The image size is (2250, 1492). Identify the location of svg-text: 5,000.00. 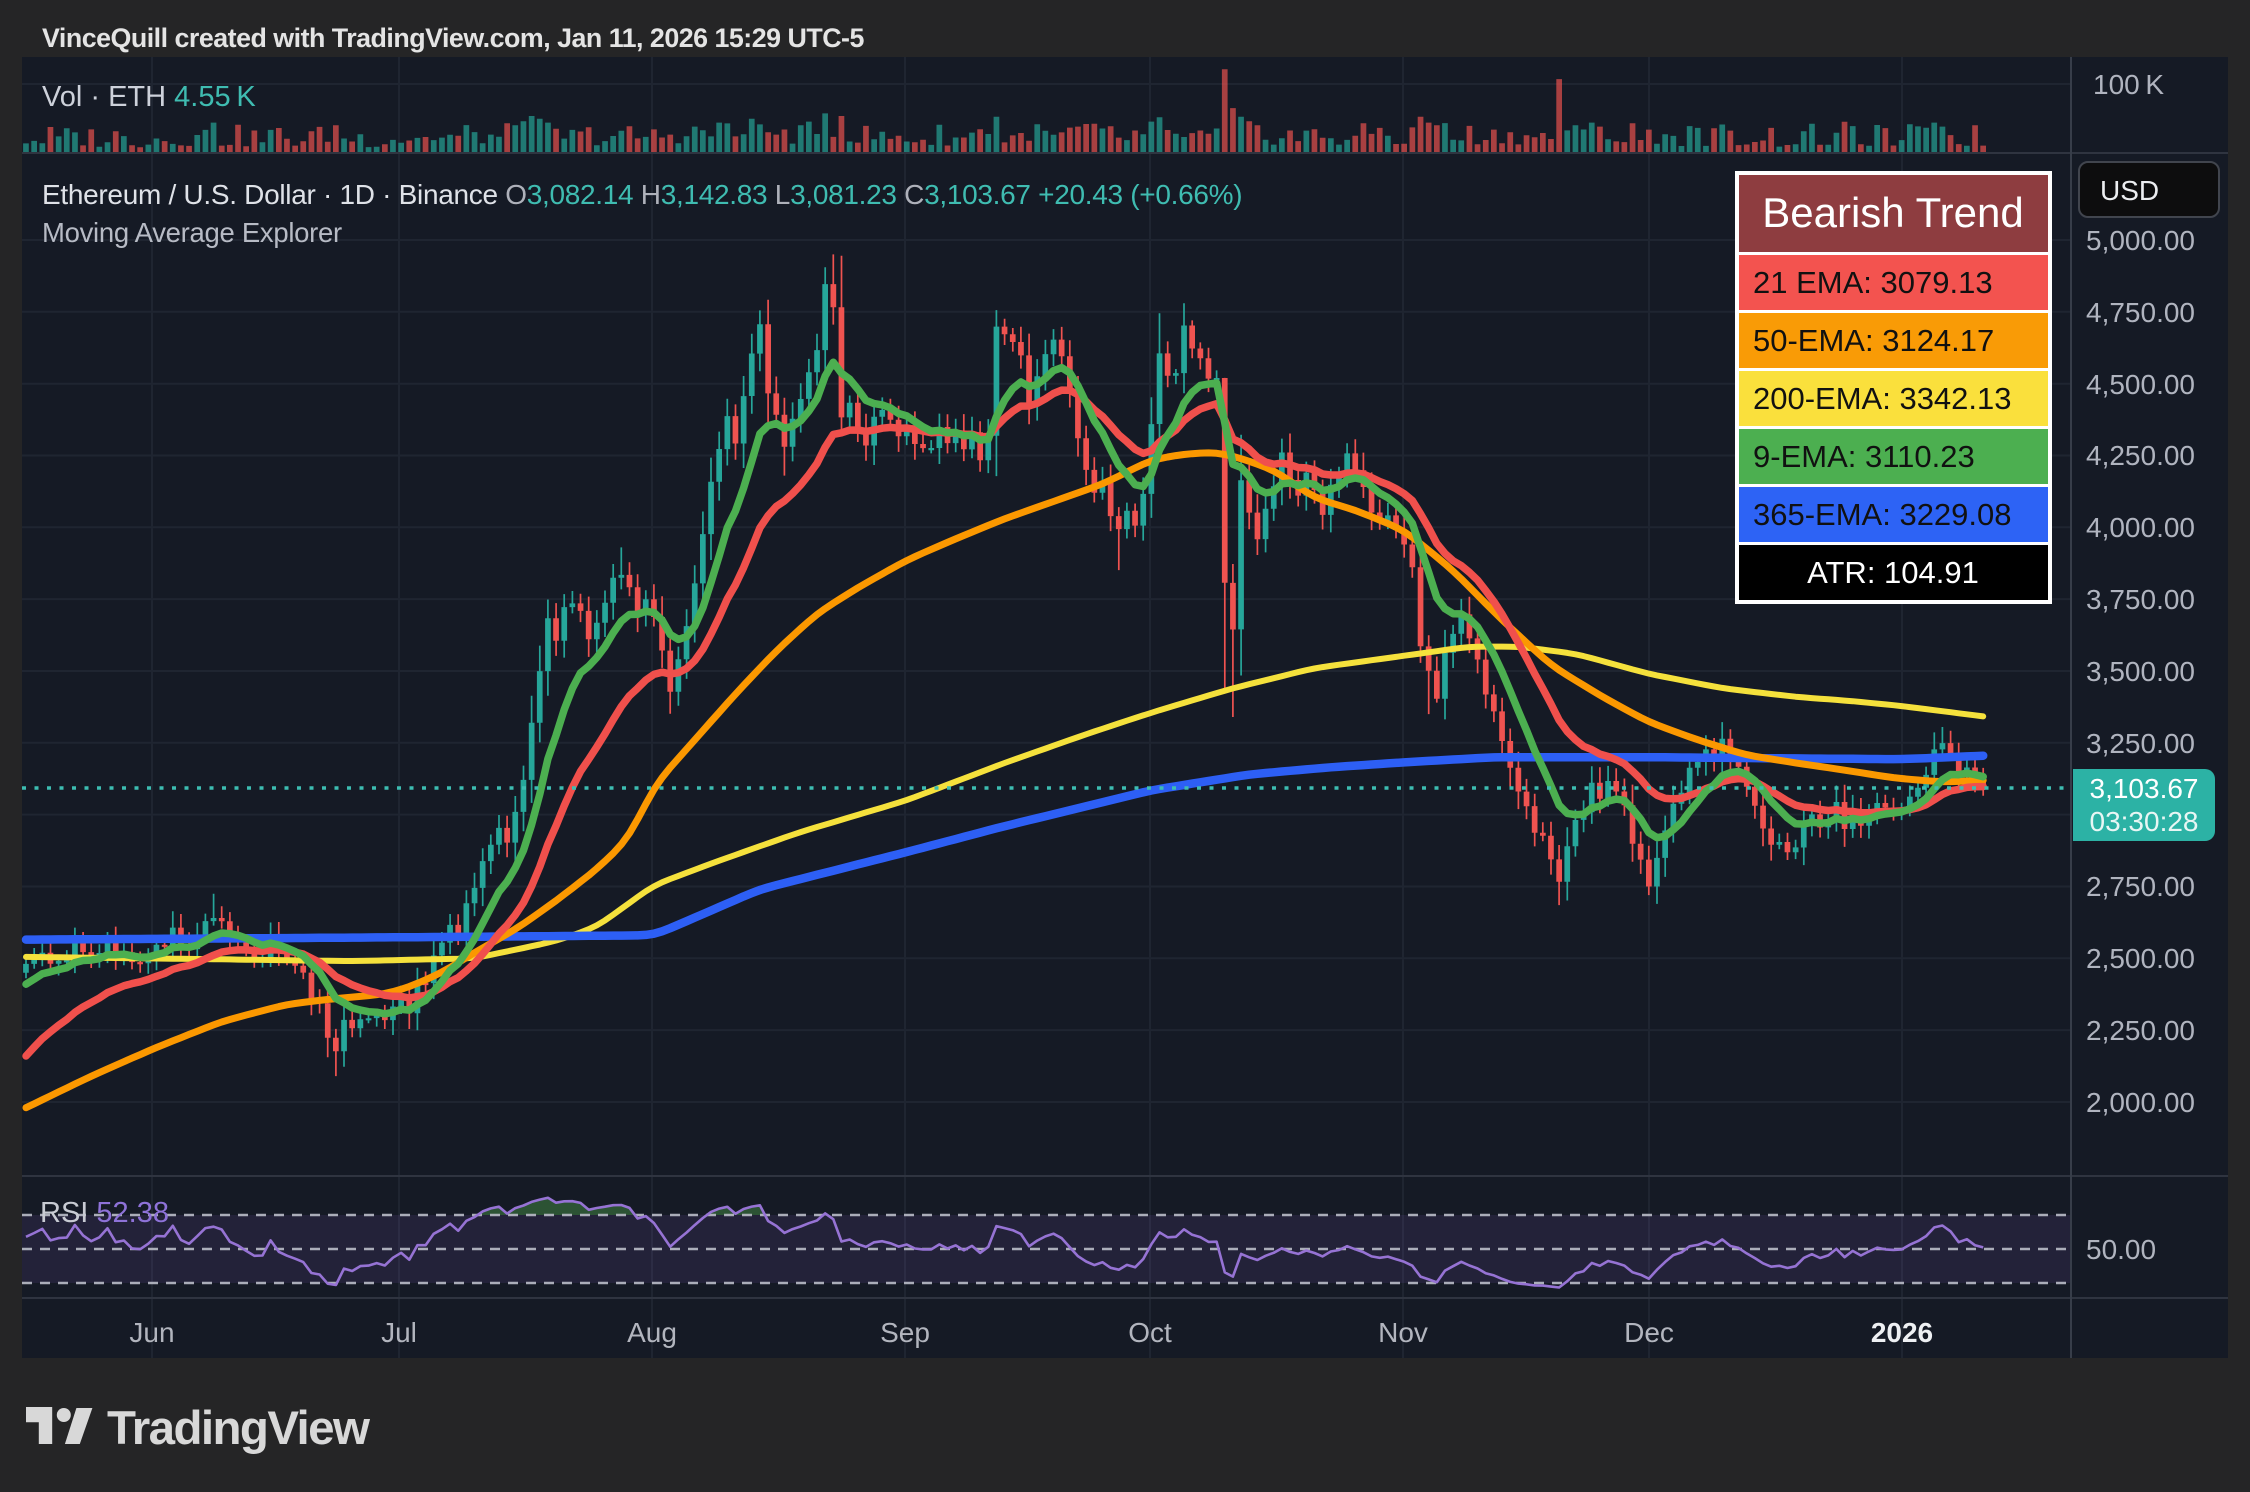
(2140, 240).